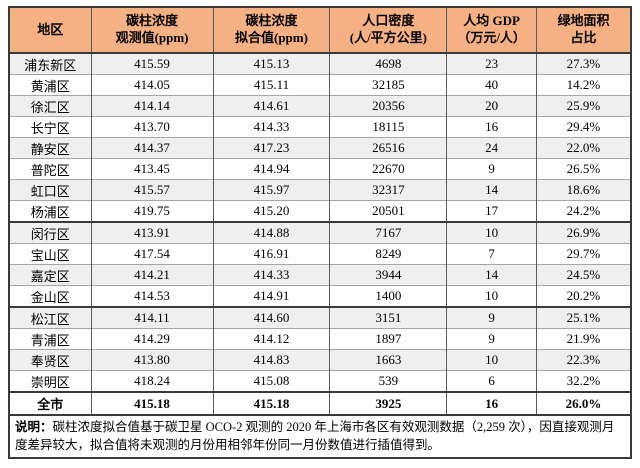 This screenshot has width=640, height=468. Describe the element at coordinates (583, 106) in the screenshot. I see `cell-green: 25.9%` at that location.